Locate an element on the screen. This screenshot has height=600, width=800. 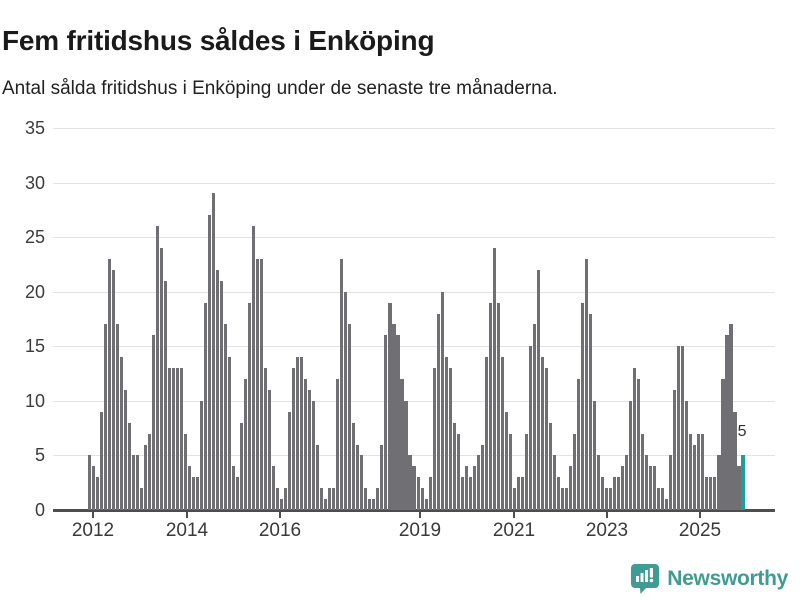
y-axis-label: 0 is located at coordinates (39, 510).